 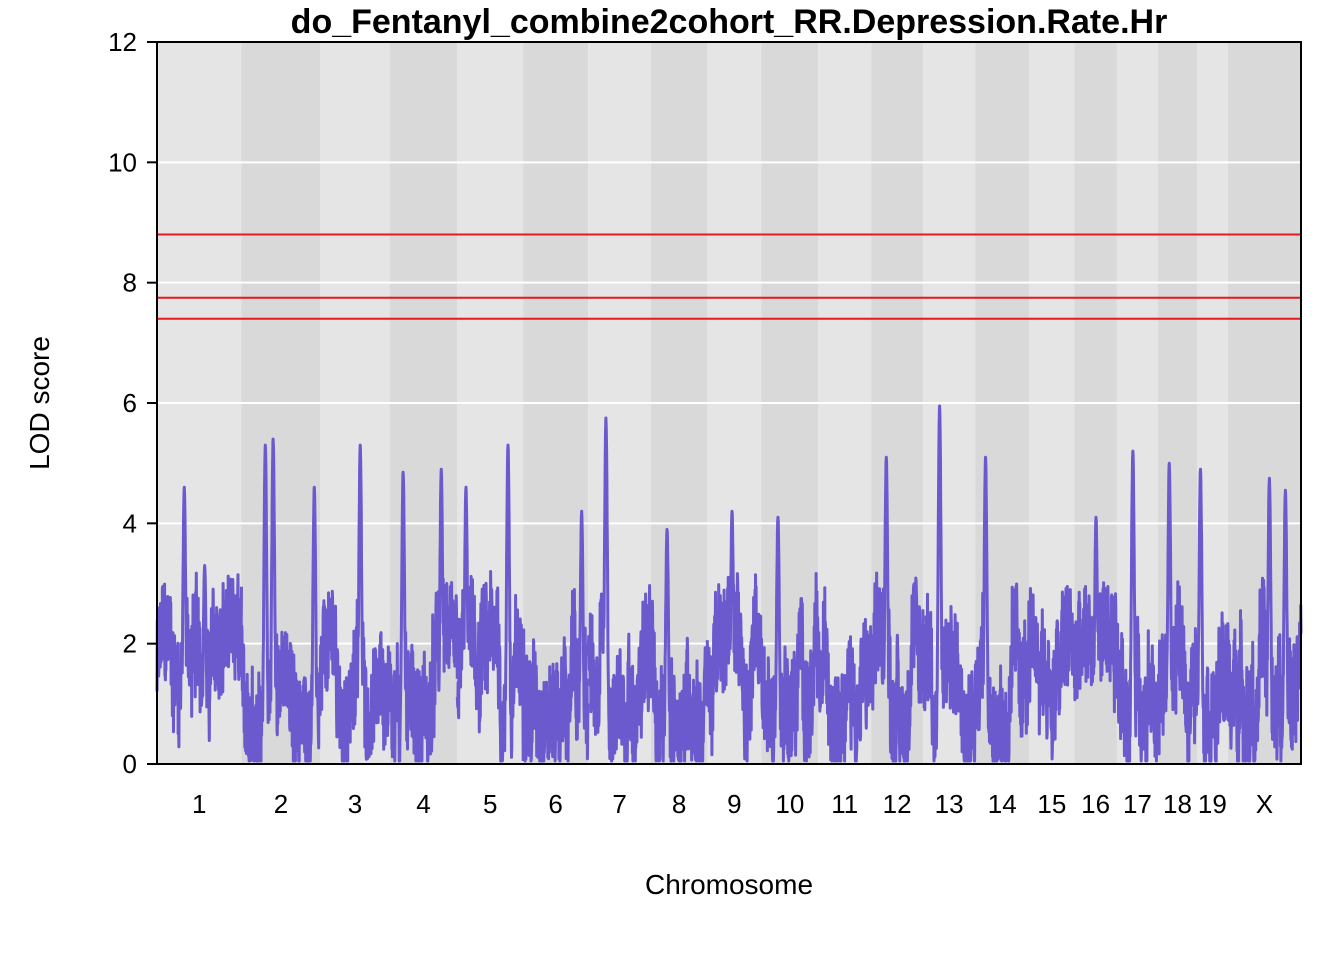 I want to click on x-tick-label-16: 16, so click(x=1095, y=804).